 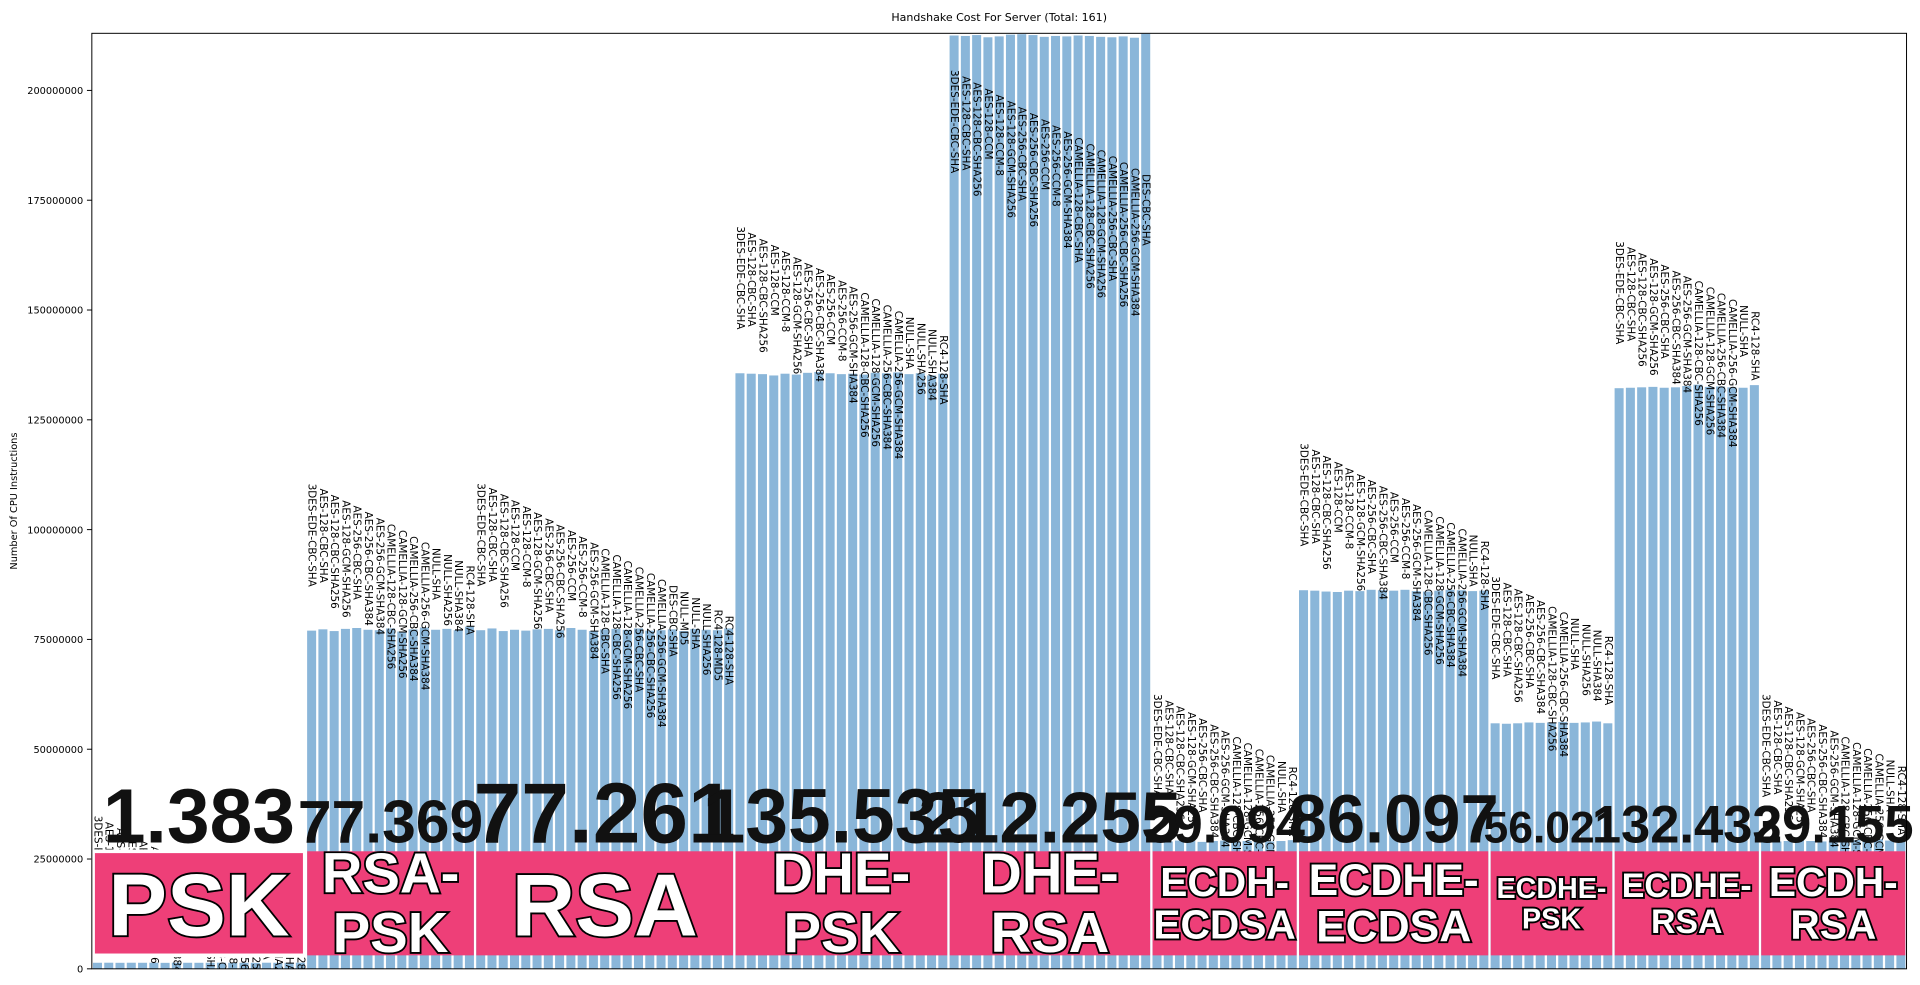 I want to click on y-tick-label: 50000000, so click(x=58, y=750).